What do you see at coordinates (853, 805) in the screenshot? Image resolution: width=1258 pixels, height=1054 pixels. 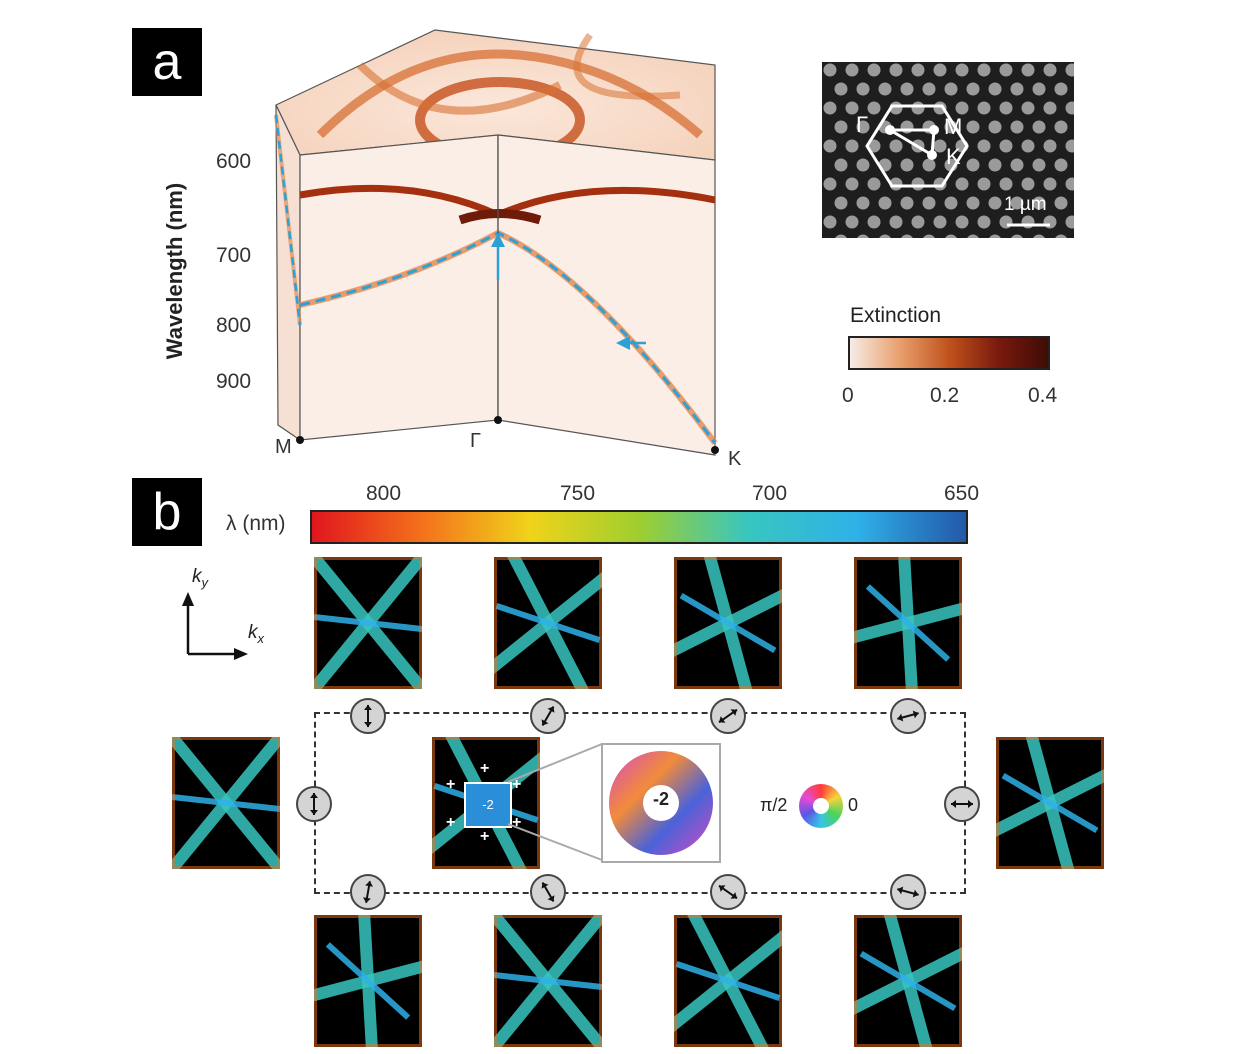 I see `phase-label-right: 0` at bounding box center [853, 805].